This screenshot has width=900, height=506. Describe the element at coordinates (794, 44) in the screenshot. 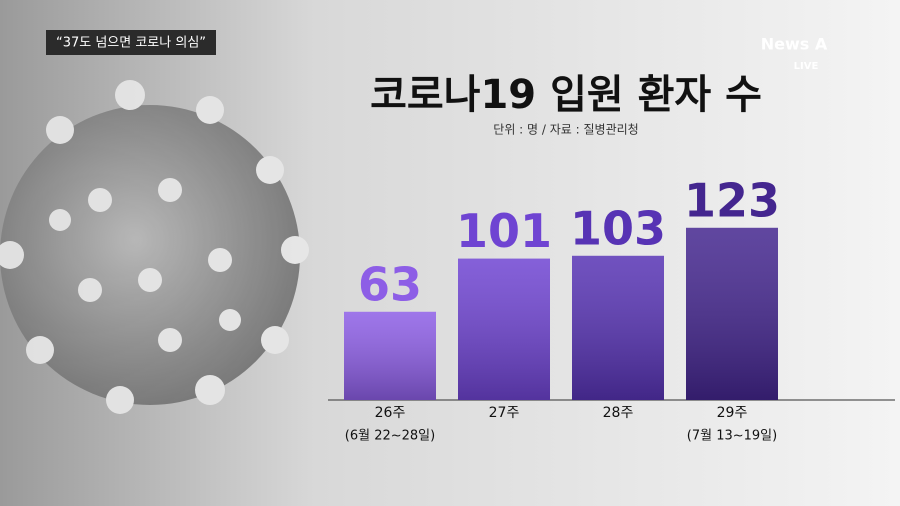

I see `logo-brand: News A` at that location.